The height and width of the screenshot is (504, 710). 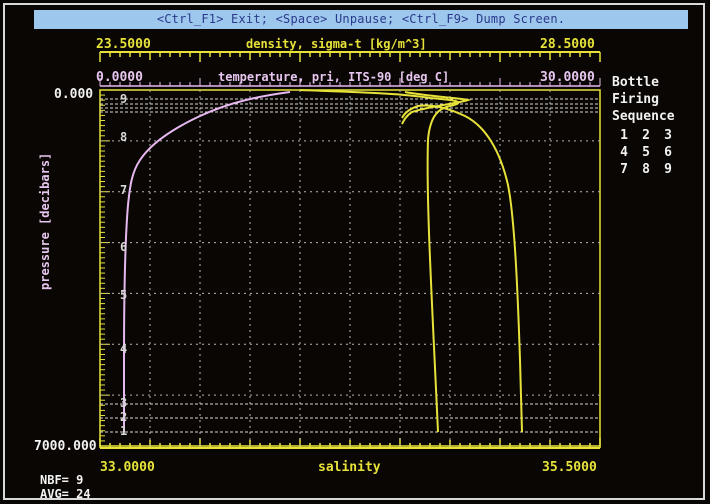 What do you see at coordinates (65, 494) in the screenshot?
I see `avg-readout: AVG= 24` at bounding box center [65, 494].